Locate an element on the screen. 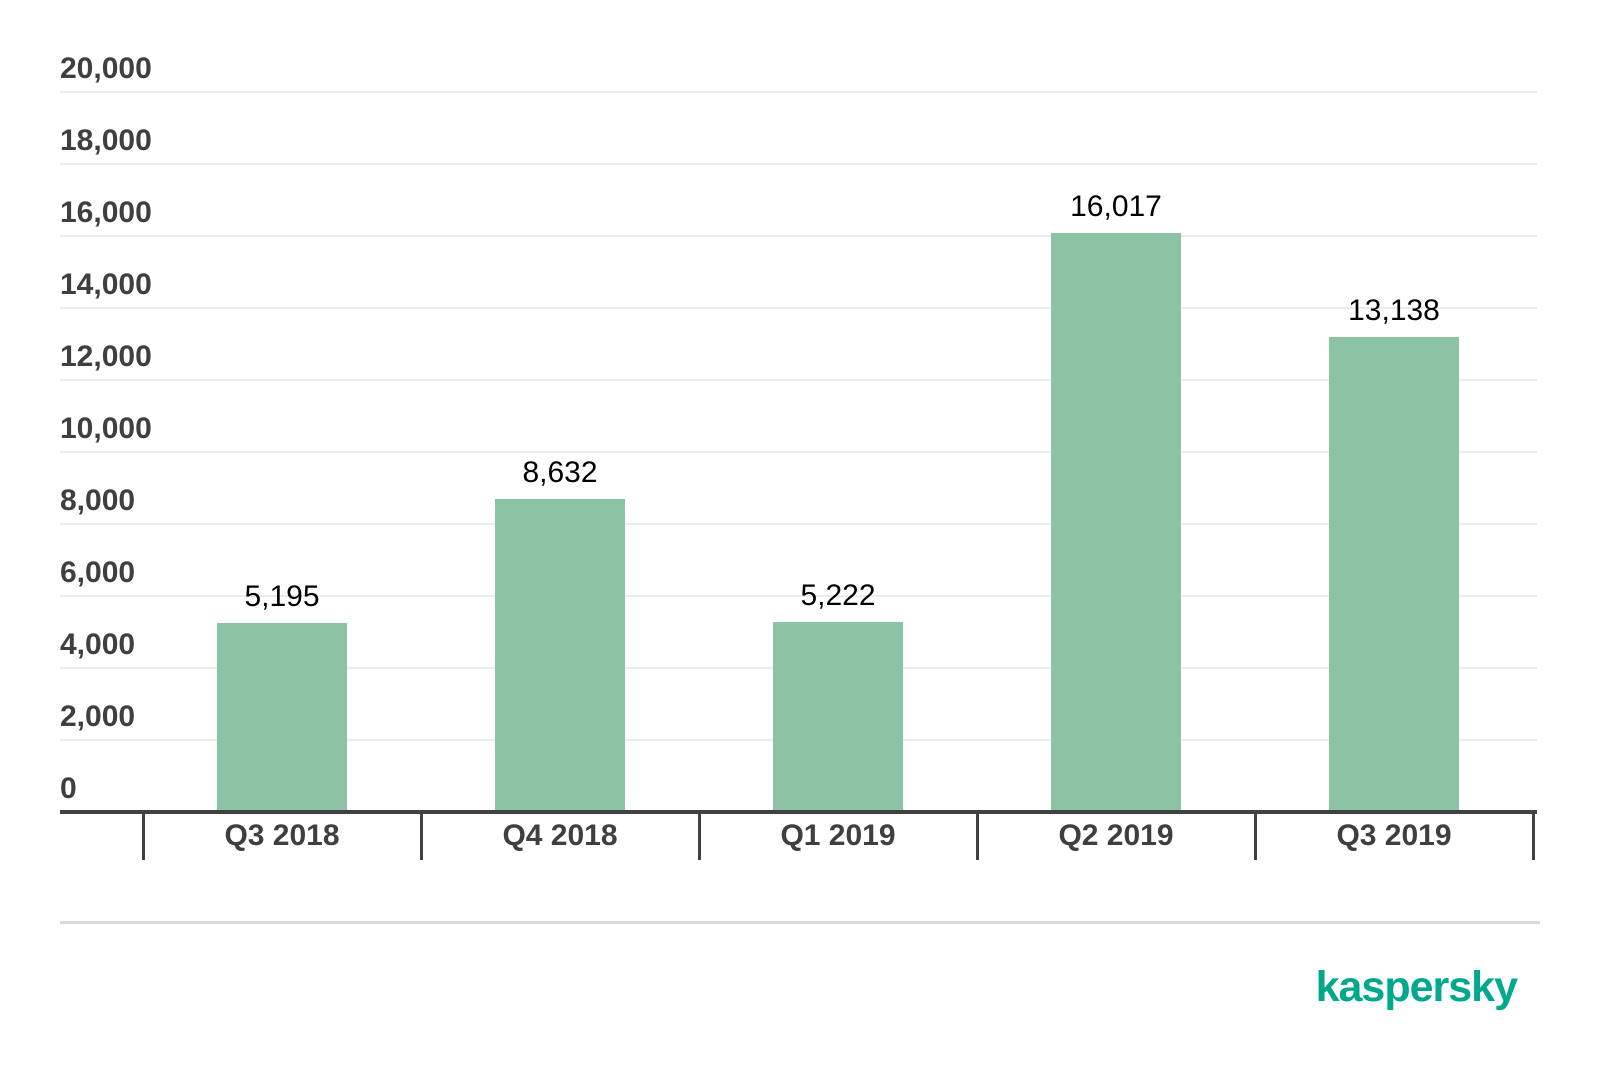 This screenshot has height=1086, width=1600. y-axis-tick-label: 10,000 is located at coordinates (106, 428).